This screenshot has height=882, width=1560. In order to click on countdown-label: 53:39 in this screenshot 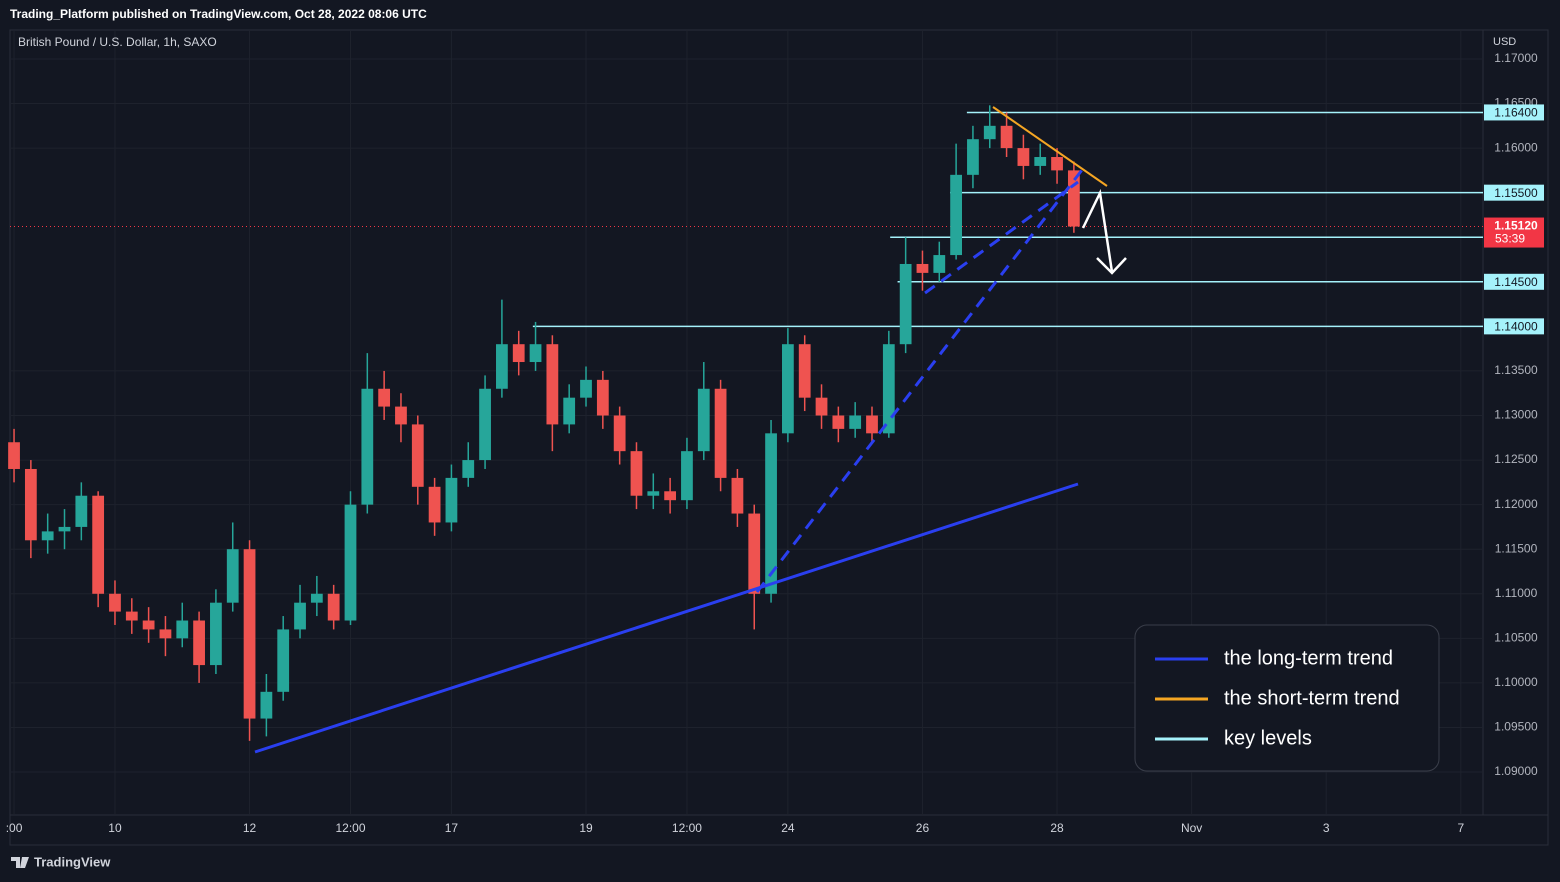, I will do `click(1510, 239)`.